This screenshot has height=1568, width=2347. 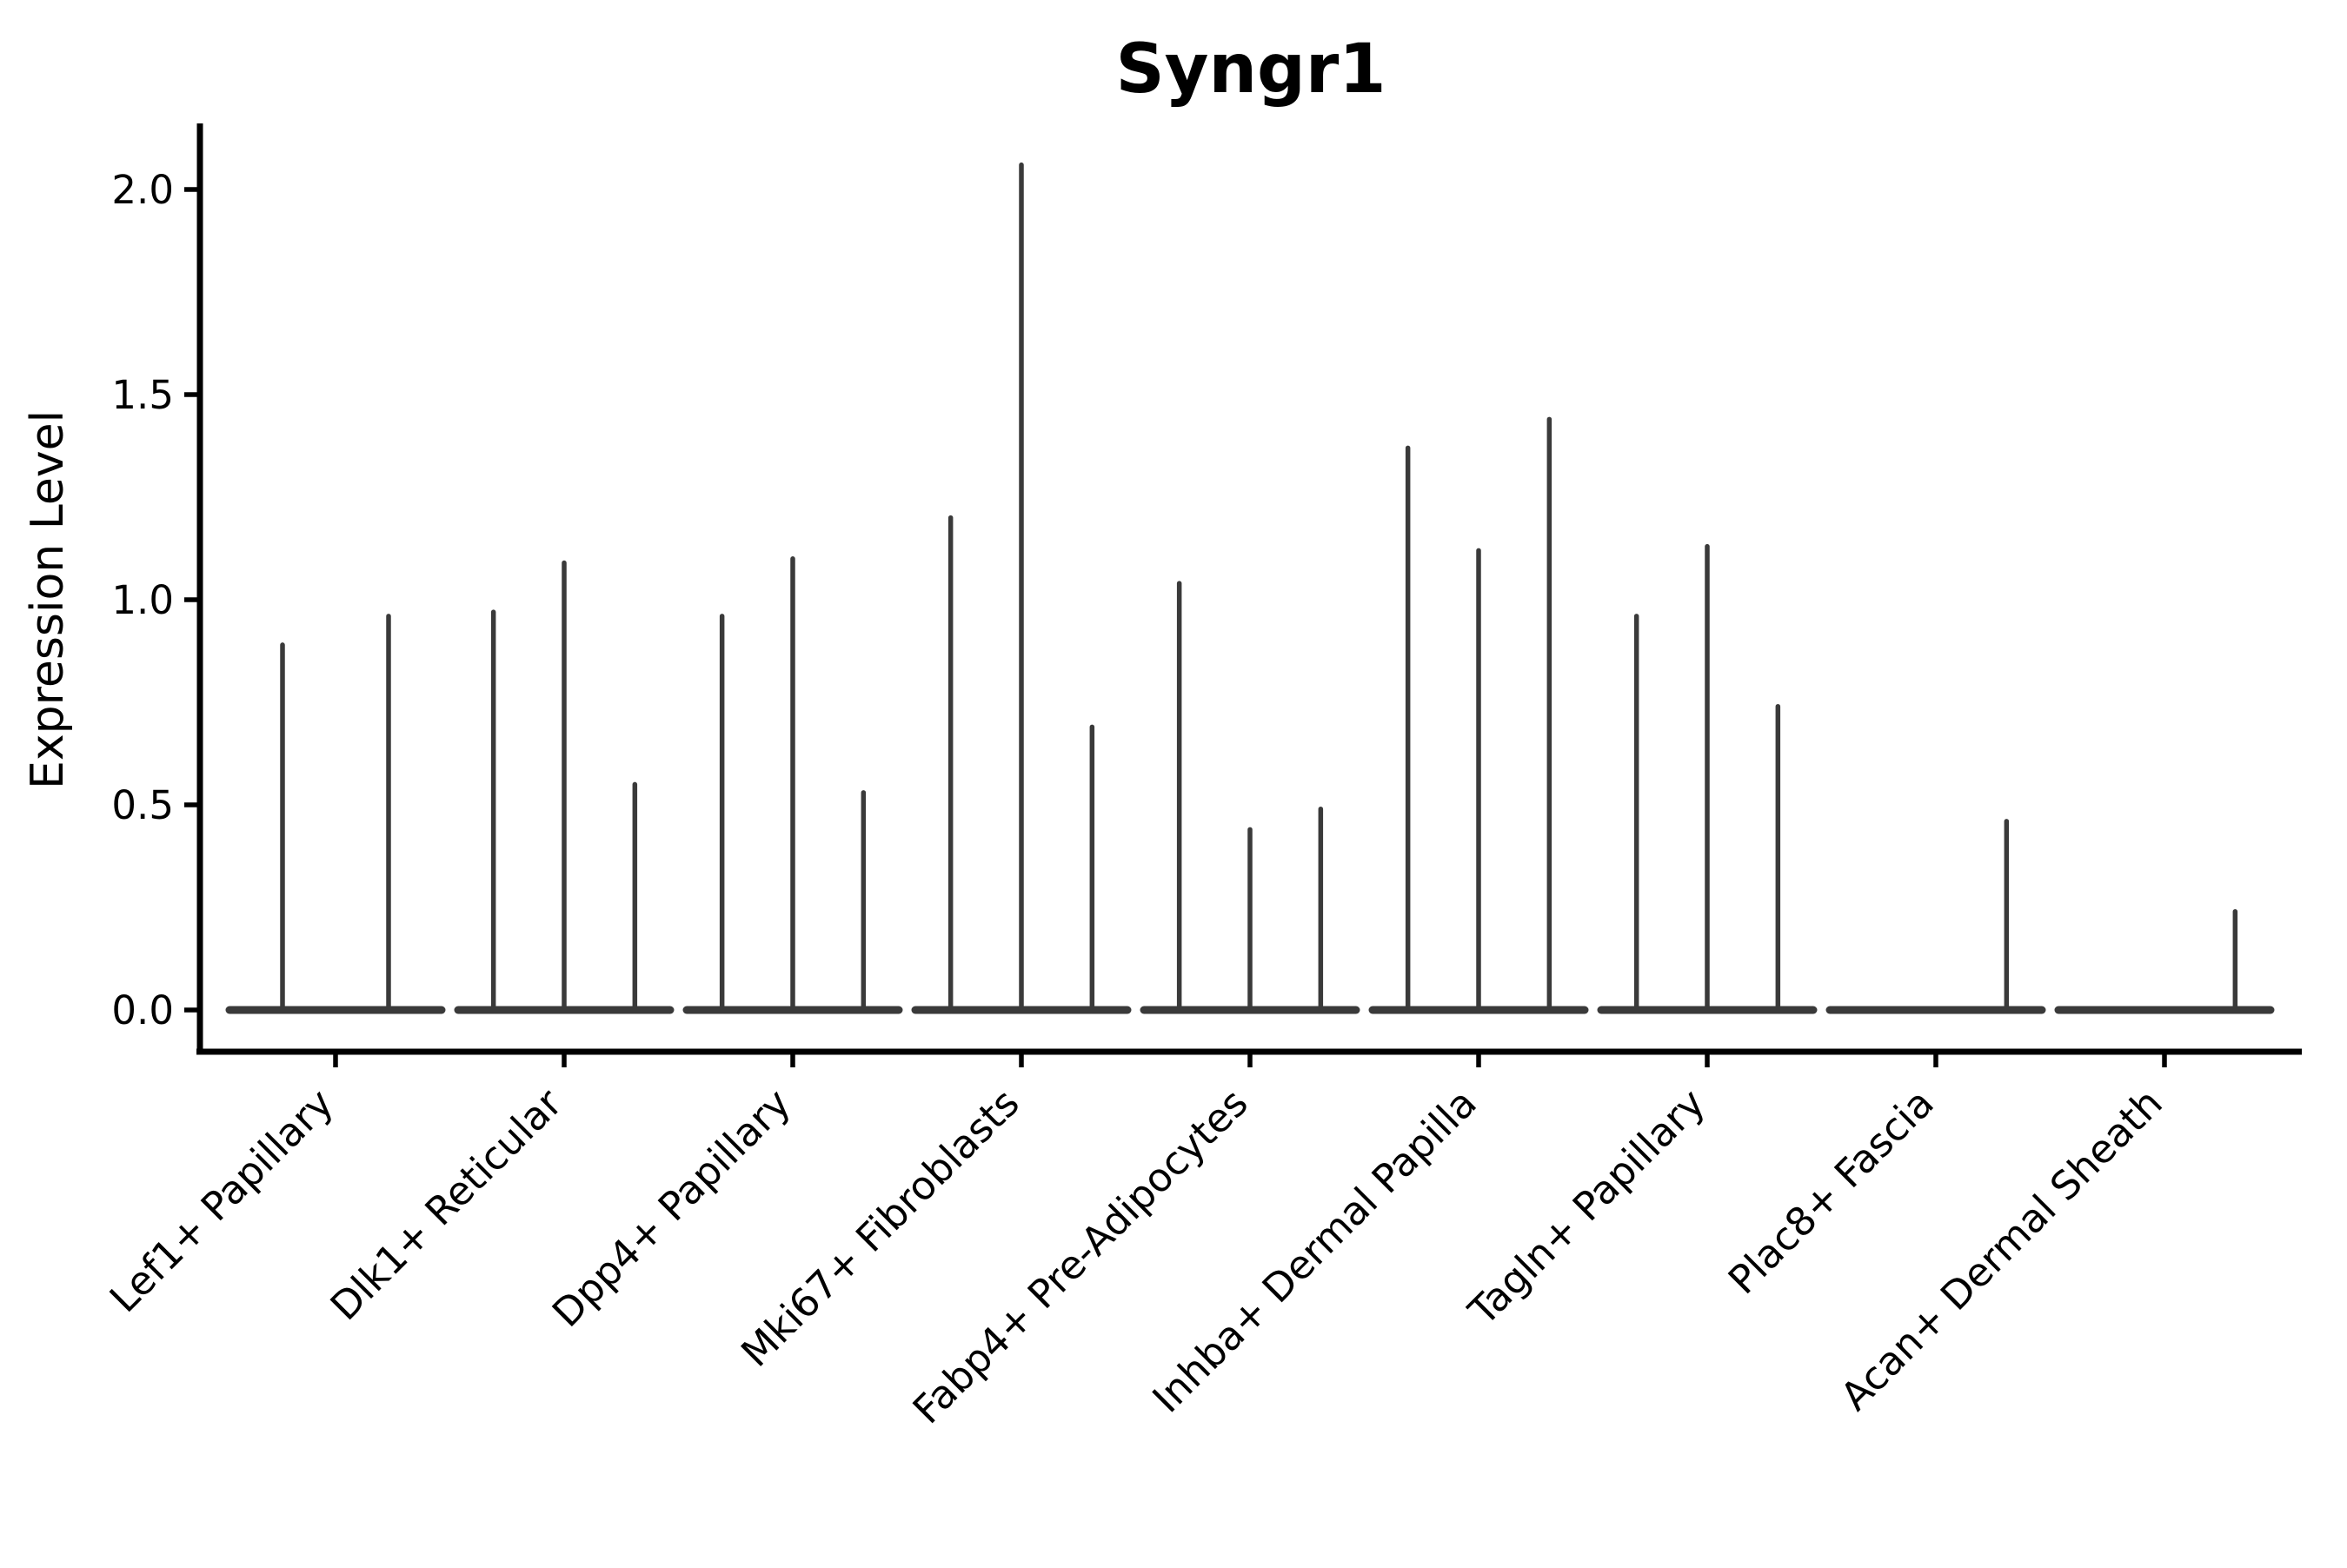 I want to click on y-tick-label: 2.0, so click(x=142, y=190).